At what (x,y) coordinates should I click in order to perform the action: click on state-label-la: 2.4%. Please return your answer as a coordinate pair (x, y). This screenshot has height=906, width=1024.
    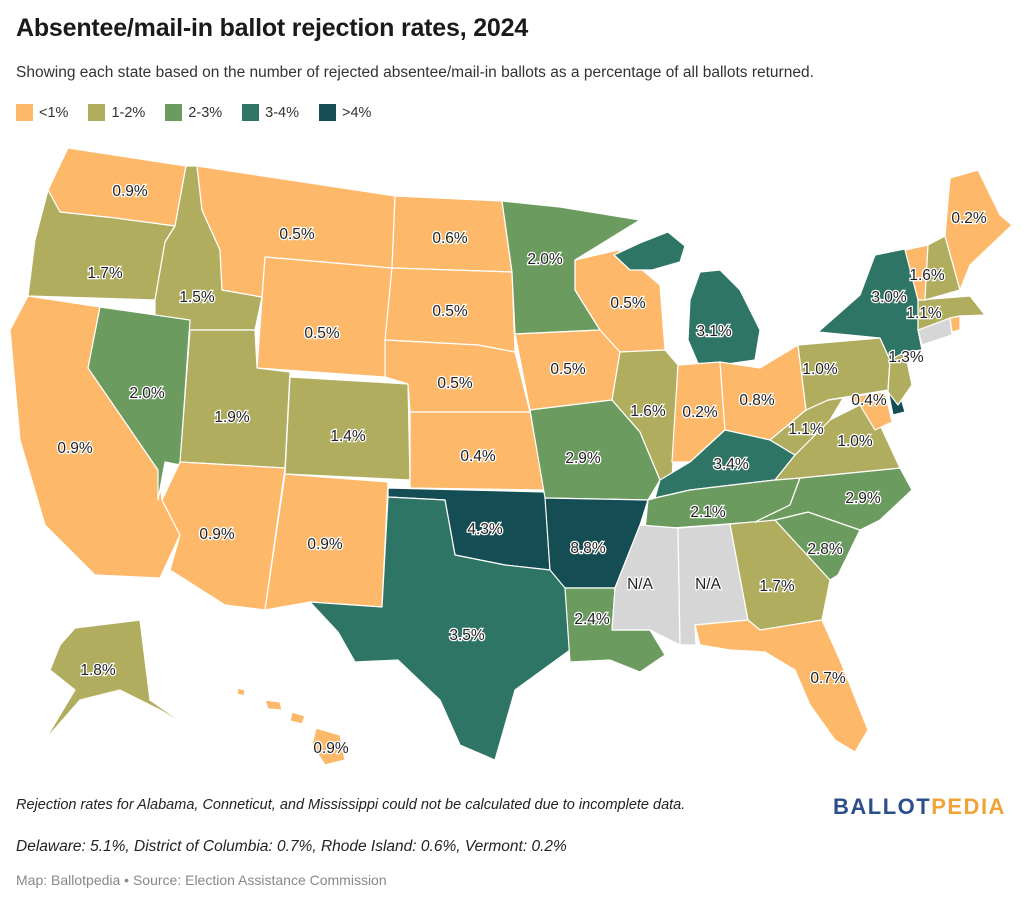
    Looking at the image, I should click on (592, 619).